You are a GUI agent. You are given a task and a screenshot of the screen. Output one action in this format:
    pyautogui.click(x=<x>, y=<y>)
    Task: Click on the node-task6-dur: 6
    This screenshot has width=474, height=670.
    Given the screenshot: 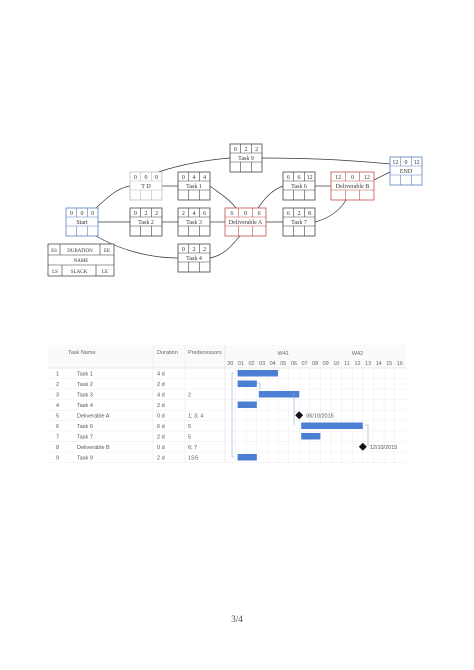 What is the action you would take?
    pyautogui.click(x=299, y=178)
    